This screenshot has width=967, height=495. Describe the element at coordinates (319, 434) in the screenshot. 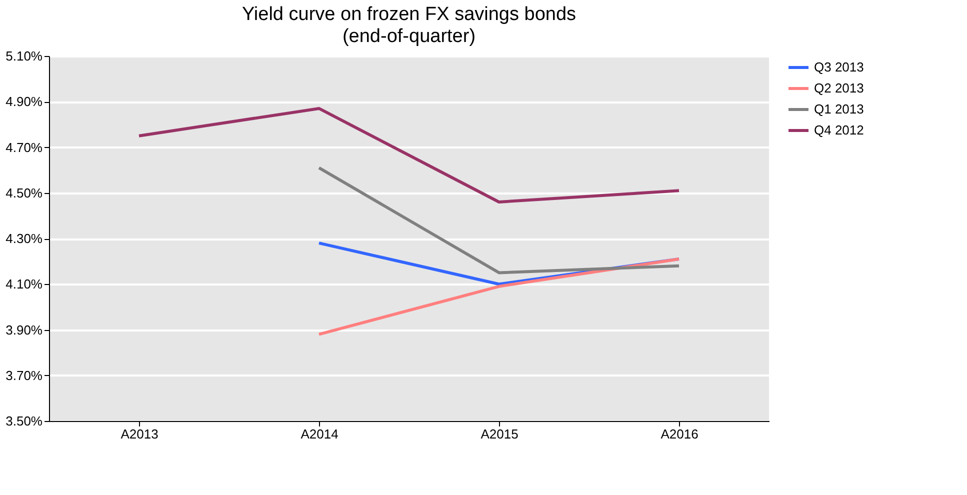

I see `x-tick-label: A2014` at that location.